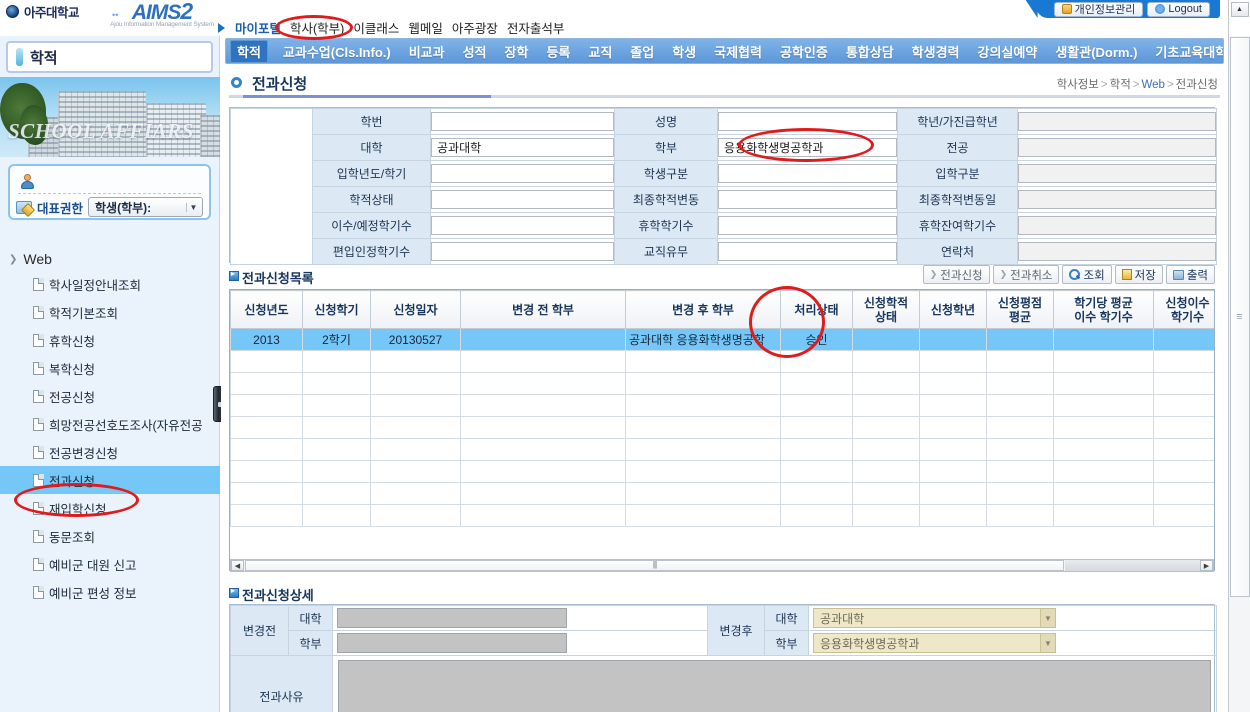 This screenshot has height=712, width=1250. I want to click on apply-transfer-button: ❯ 전과신청, so click(956, 274).